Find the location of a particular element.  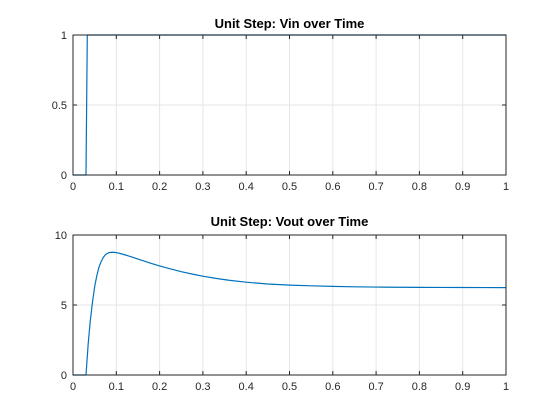

vin-xtick-label: 0.8 is located at coordinates (419, 187).